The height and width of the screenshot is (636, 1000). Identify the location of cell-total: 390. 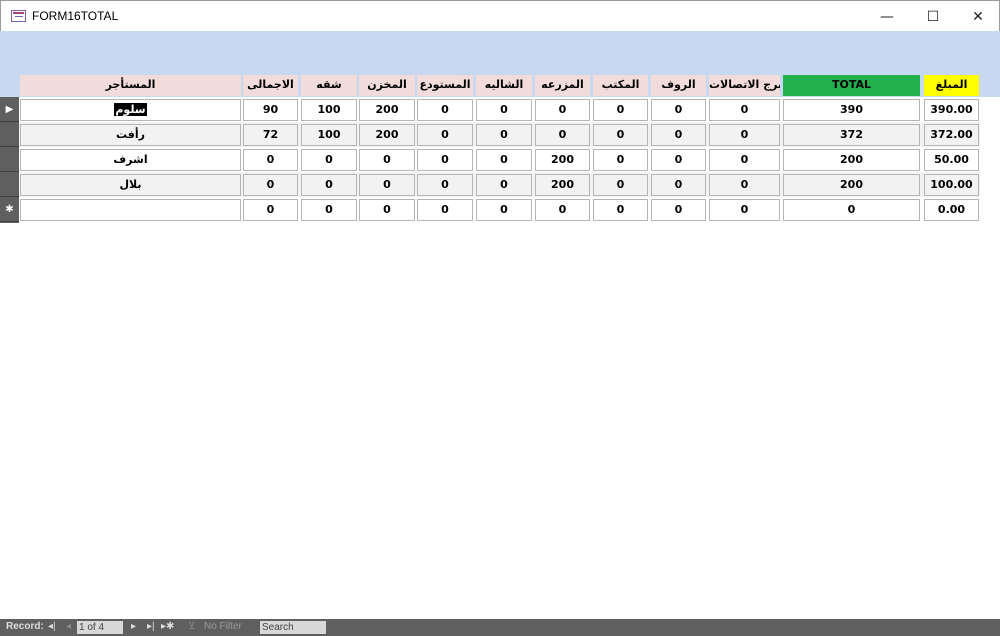
(851, 110).